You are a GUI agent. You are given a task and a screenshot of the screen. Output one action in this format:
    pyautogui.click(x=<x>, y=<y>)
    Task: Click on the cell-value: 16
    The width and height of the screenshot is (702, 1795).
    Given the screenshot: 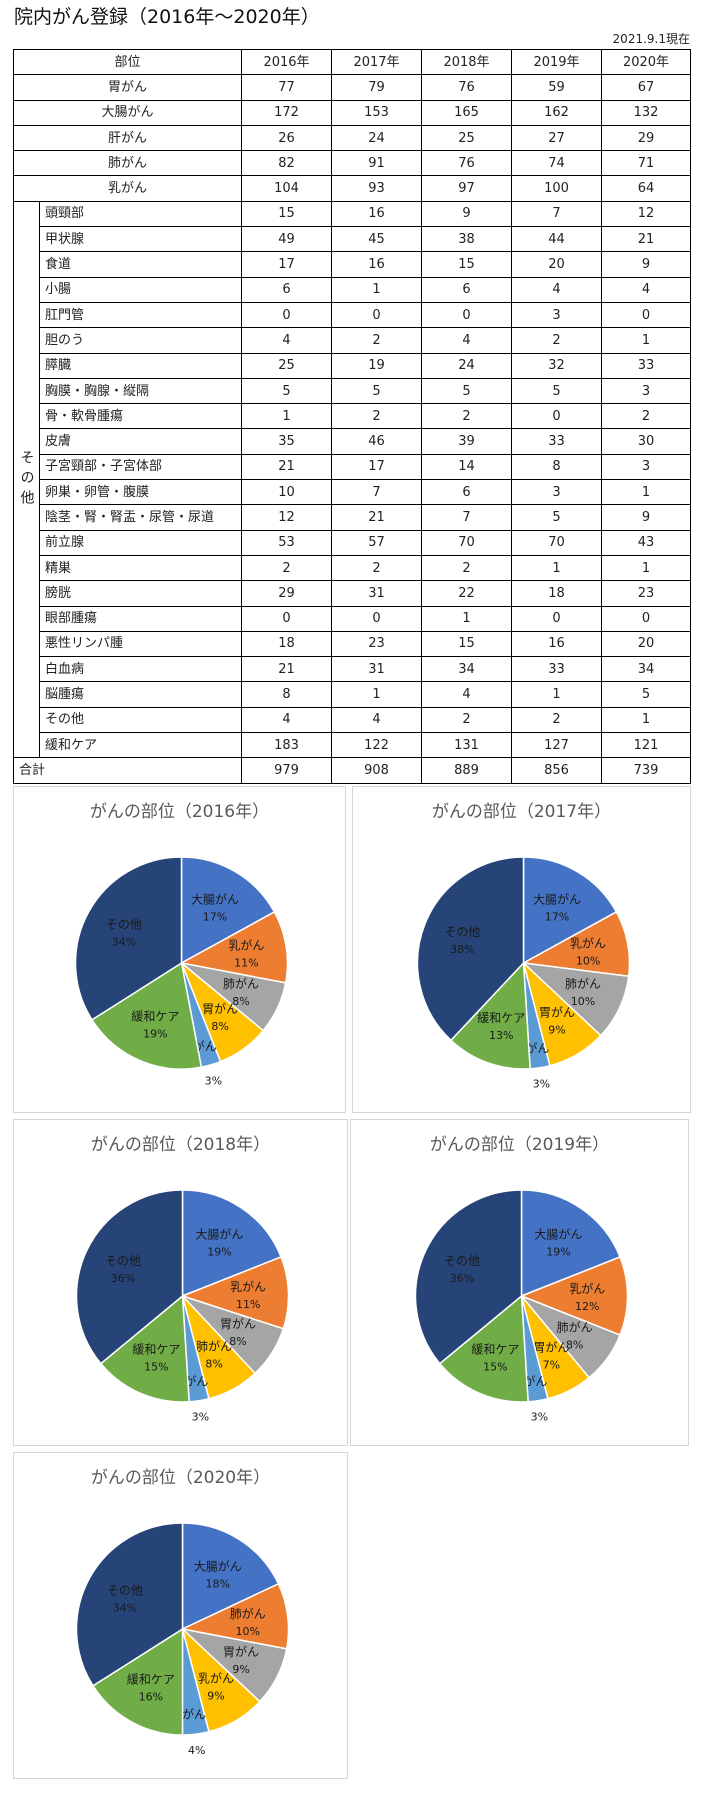 What is the action you would take?
    pyautogui.click(x=557, y=644)
    